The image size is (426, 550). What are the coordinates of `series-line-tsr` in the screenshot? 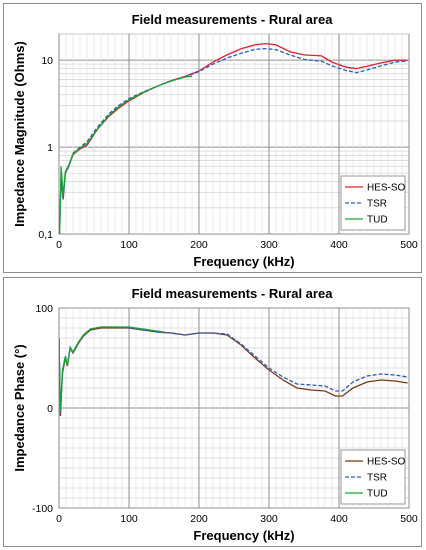 It's located at (233, 370).